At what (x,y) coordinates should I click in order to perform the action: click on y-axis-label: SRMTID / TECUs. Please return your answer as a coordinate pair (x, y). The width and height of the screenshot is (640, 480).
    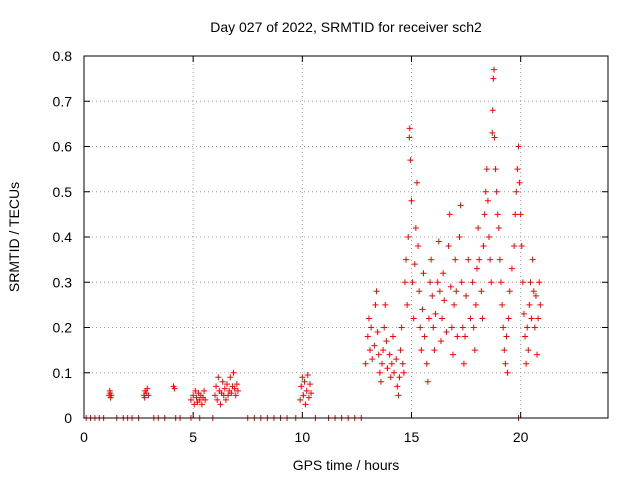
    Looking at the image, I should click on (14, 237).